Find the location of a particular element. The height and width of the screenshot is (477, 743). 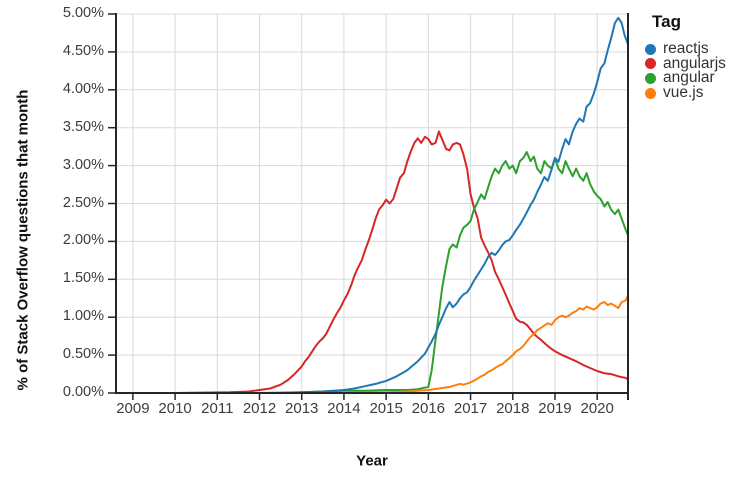

y-tick-label: 4.00% is located at coordinates (83, 88).